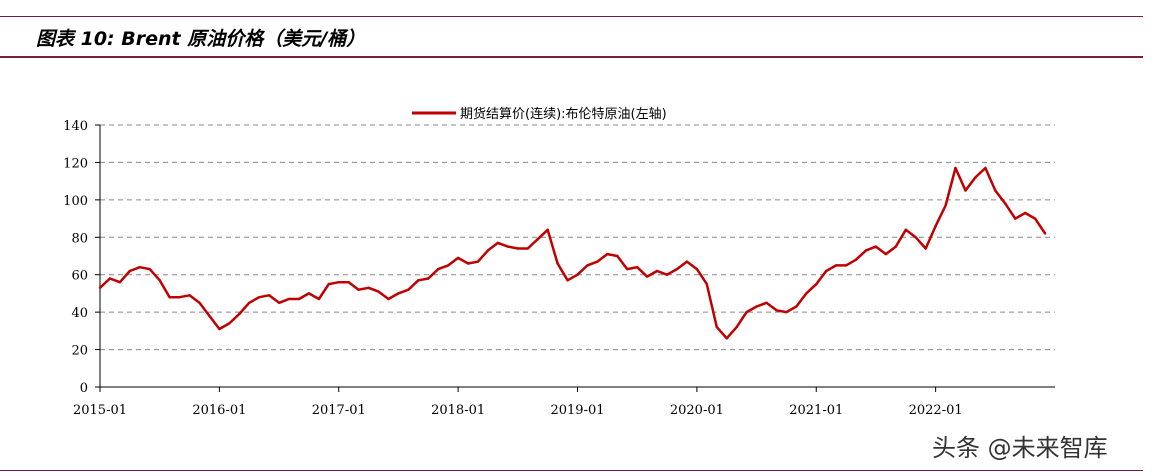 This screenshot has height=476, width=1166. What do you see at coordinates (816, 410) in the screenshot?
I see `x-tick-label: 2021-01` at bounding box center [816, 410].